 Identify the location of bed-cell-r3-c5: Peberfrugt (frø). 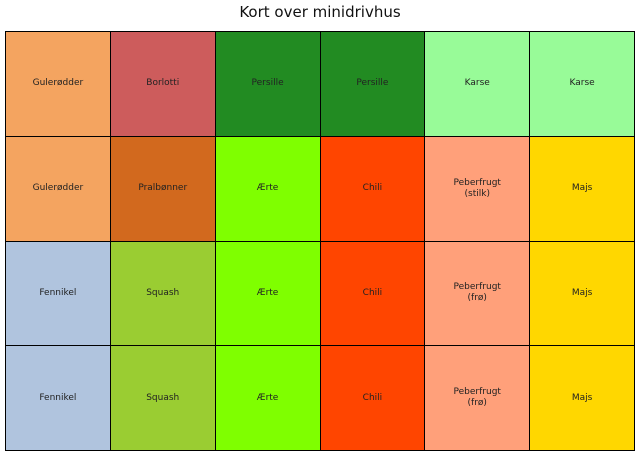
(478, 294).